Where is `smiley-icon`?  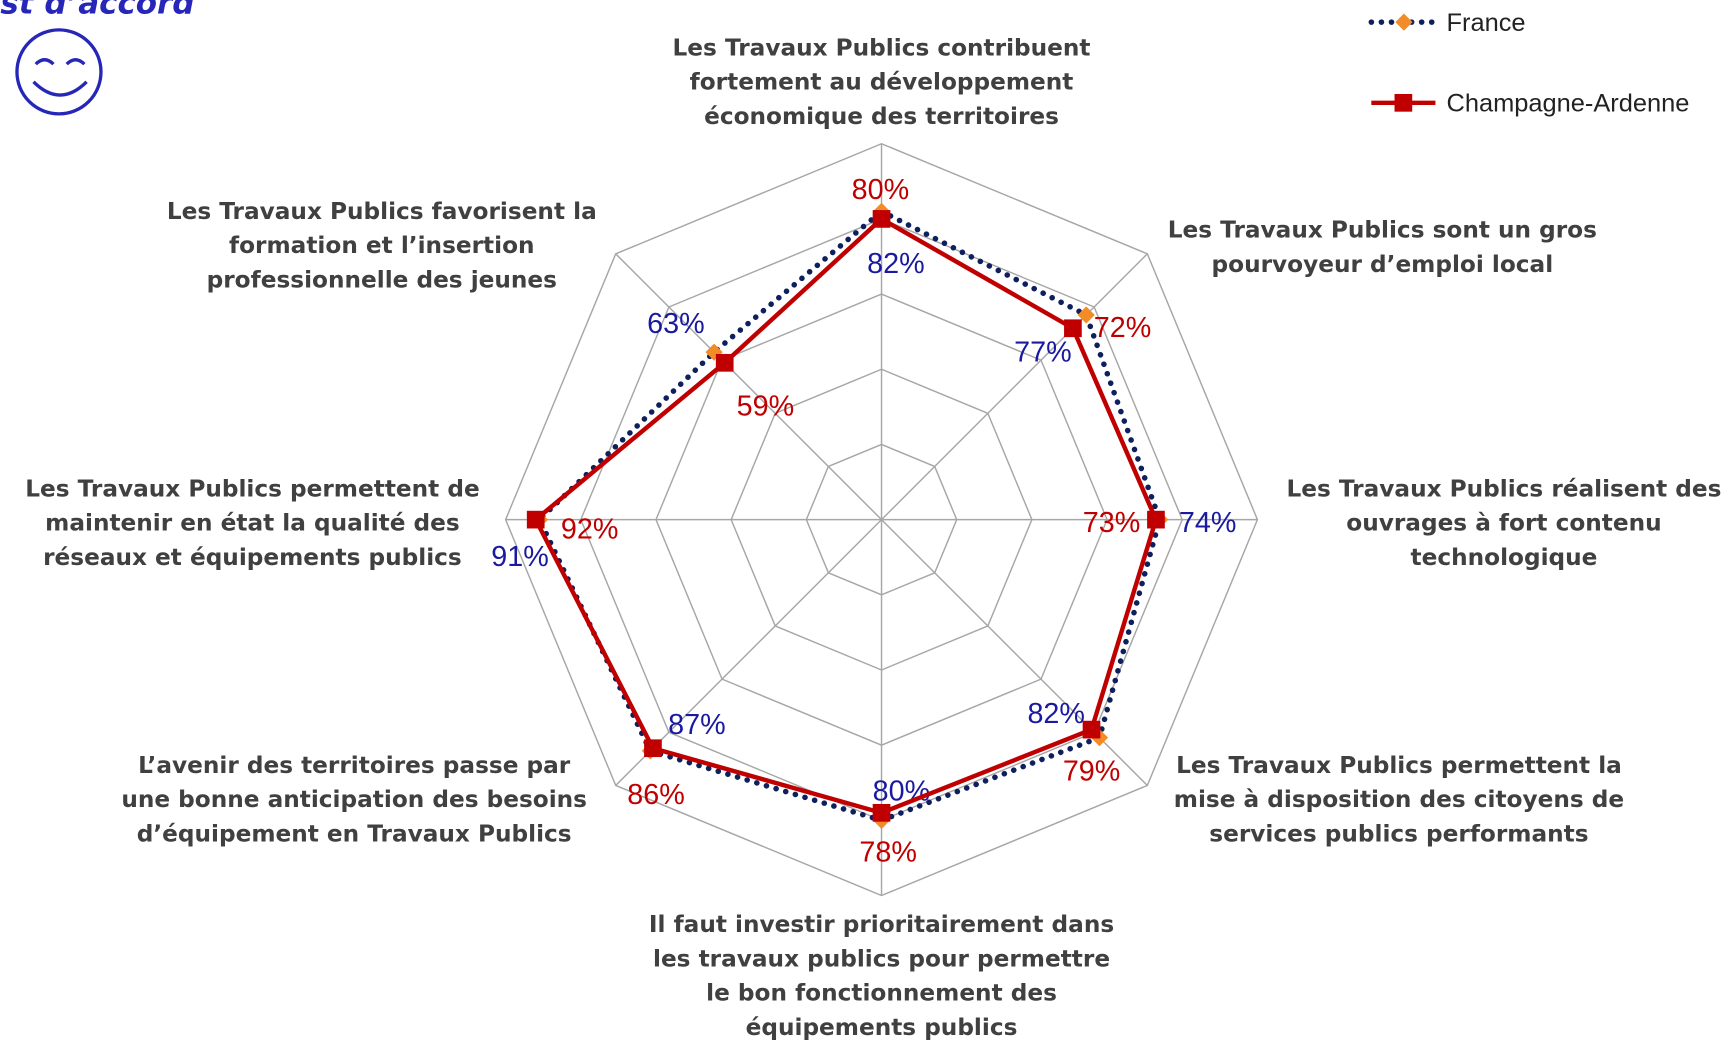
smiley-icon is located at coordinates (59, 72).